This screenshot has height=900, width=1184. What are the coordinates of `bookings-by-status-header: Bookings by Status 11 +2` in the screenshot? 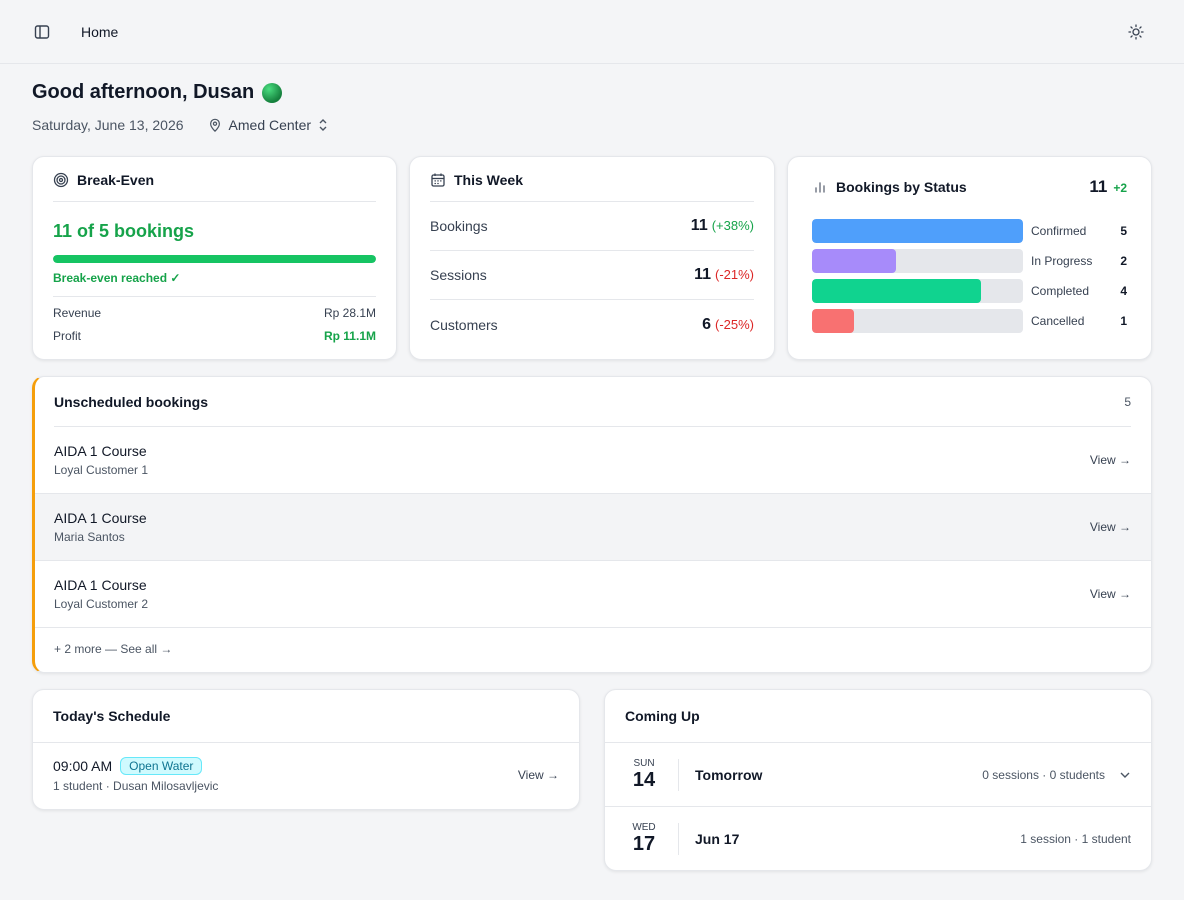 It's located at (969, 187).